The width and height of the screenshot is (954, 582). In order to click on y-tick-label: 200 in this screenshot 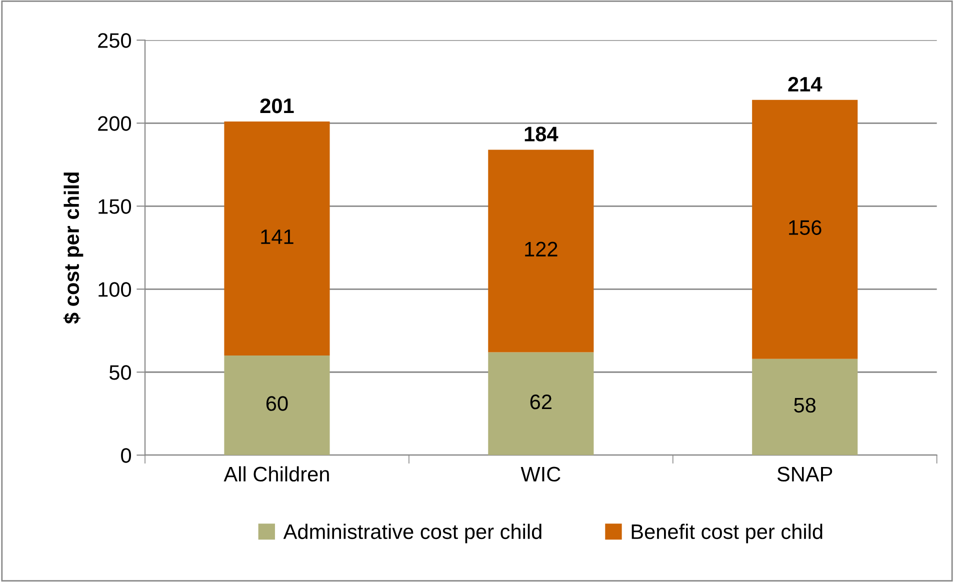, I will do `click(114, 123)`.